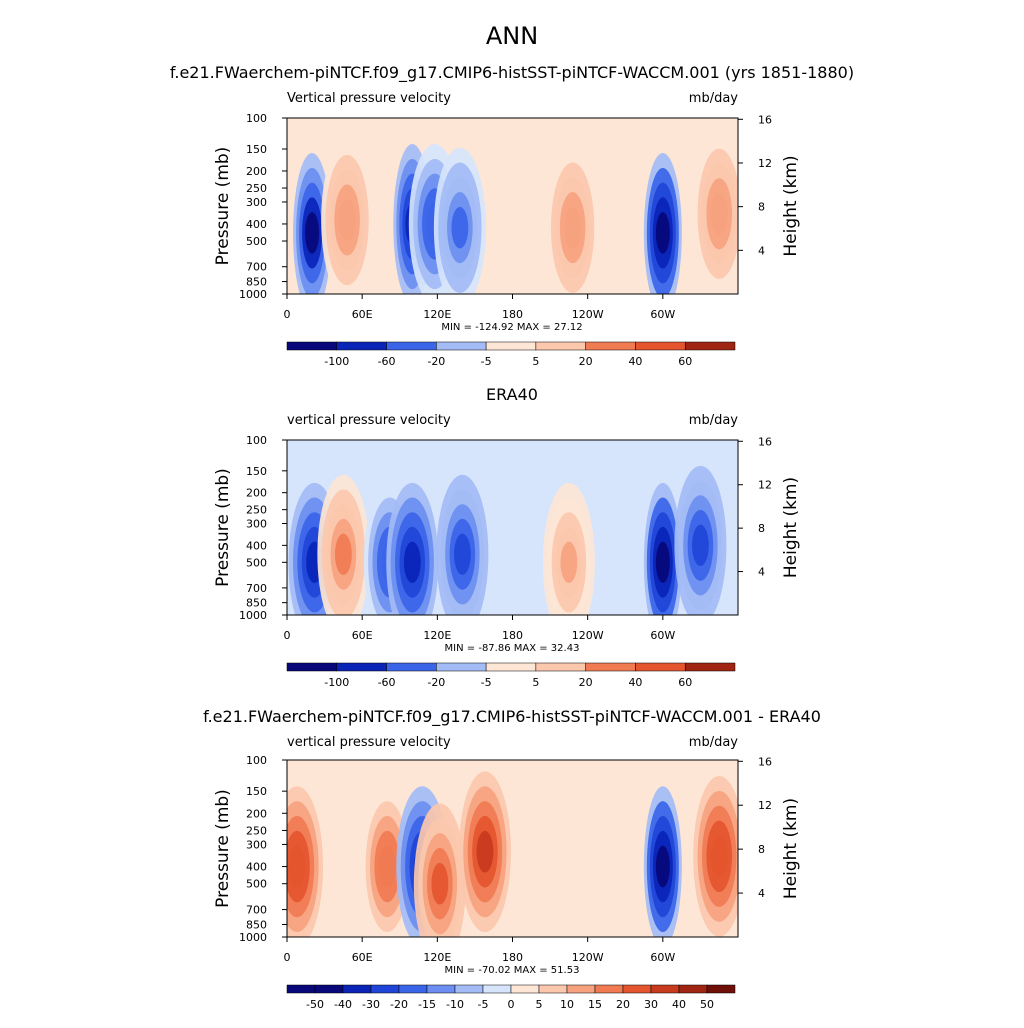 Image resolution: width=1024 pixels, height=1028 pixels. Describe the element at coordinates (635, 361) in the screenshot. I see `colorbar-label: 40` at that location.